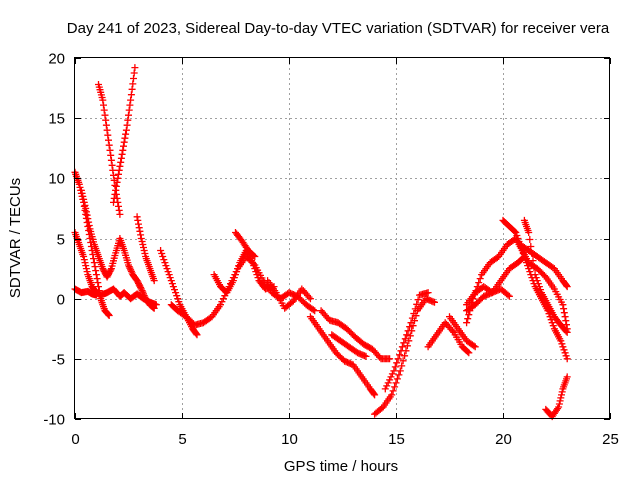 This screenshot has width=640, height=480. I want to click on series-track-w, so click(535, 289).